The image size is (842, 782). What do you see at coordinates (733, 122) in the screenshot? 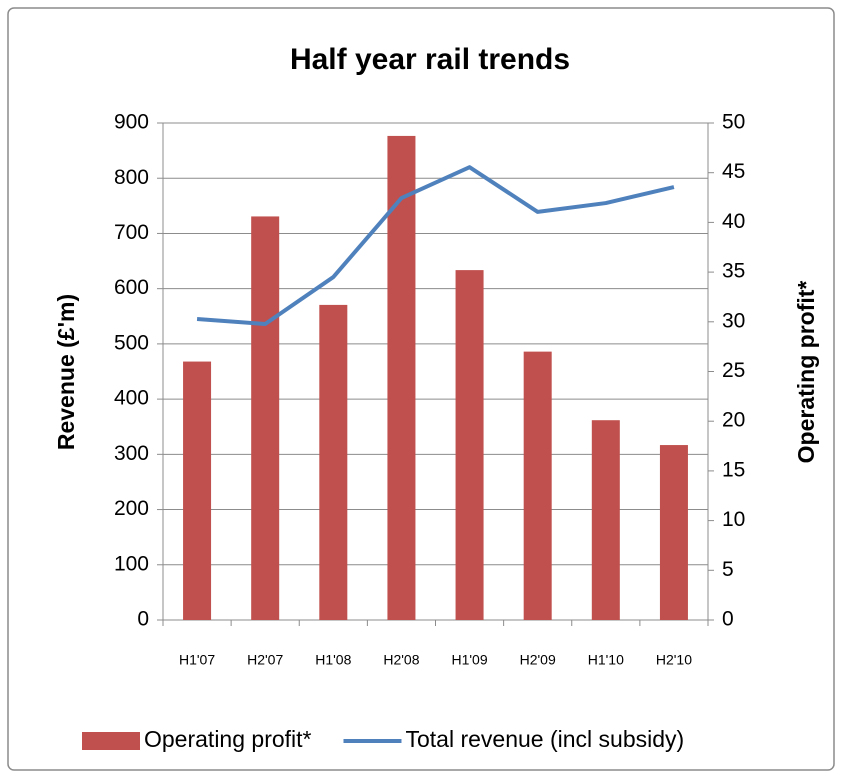
I see `y2-tick-label: 50` at bounding box center [733, 122].